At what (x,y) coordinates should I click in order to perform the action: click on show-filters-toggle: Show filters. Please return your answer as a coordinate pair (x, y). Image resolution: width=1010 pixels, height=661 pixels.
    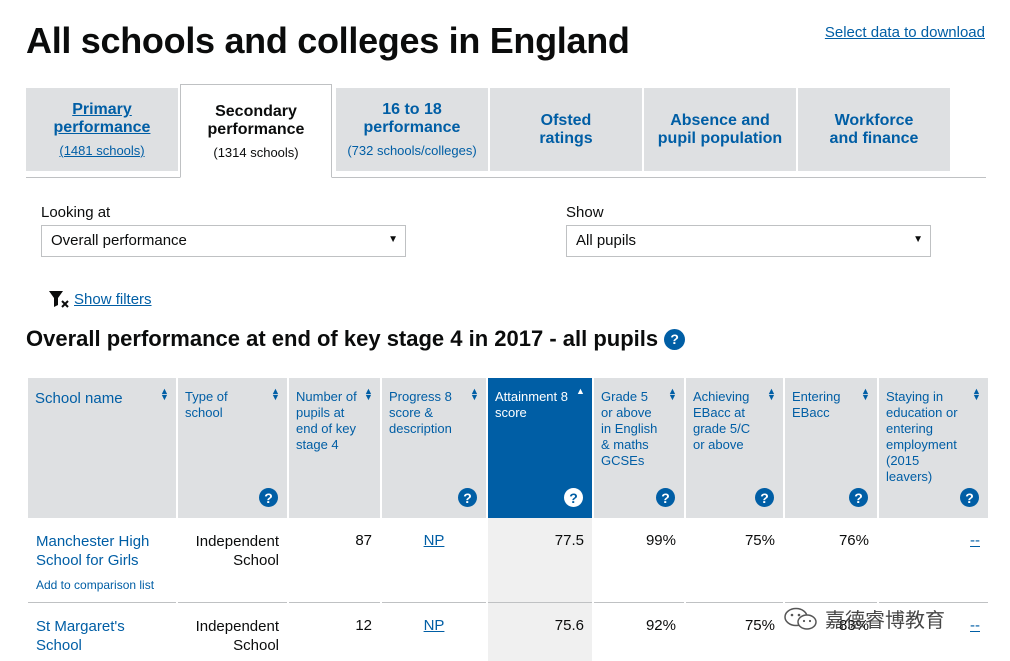
    Looking at the image, I should click on (100, 299).